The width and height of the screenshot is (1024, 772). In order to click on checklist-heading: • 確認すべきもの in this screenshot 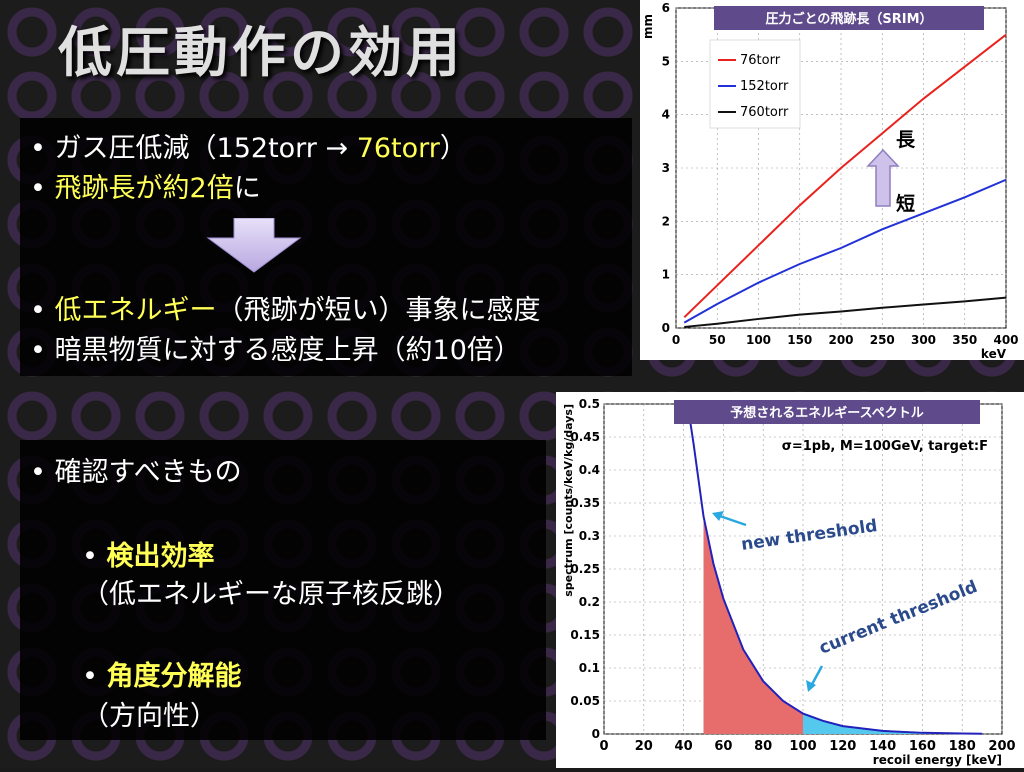, I will do `click(136, 472)`.